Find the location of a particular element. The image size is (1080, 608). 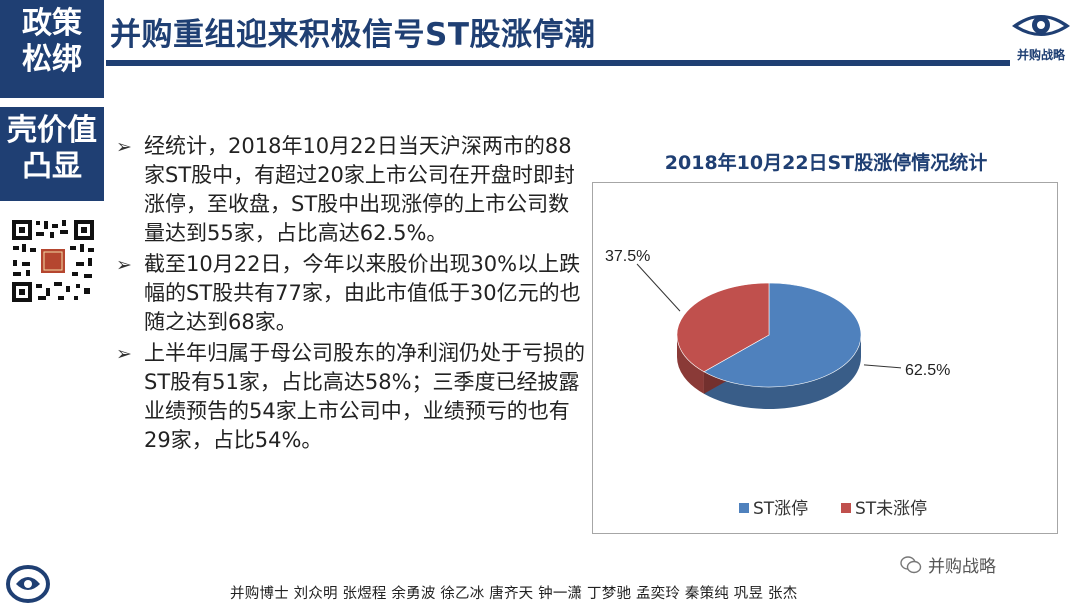

pie-chart-svg: 62.5% 37.5% ST涨停 ST未涨停 is located at coordinates (777, 383).